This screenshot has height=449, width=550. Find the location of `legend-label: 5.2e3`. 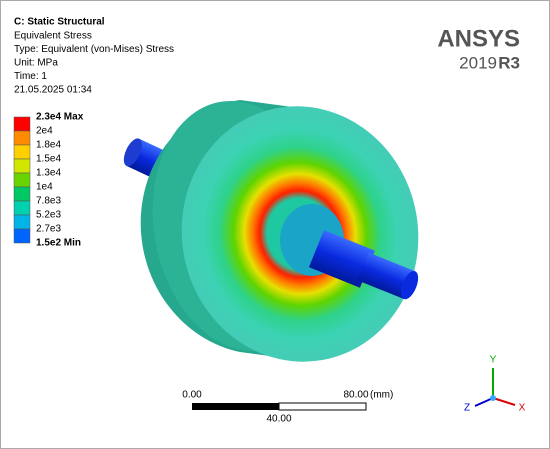

legend-label: 5.2e3 is located at coordinates (48, 215).